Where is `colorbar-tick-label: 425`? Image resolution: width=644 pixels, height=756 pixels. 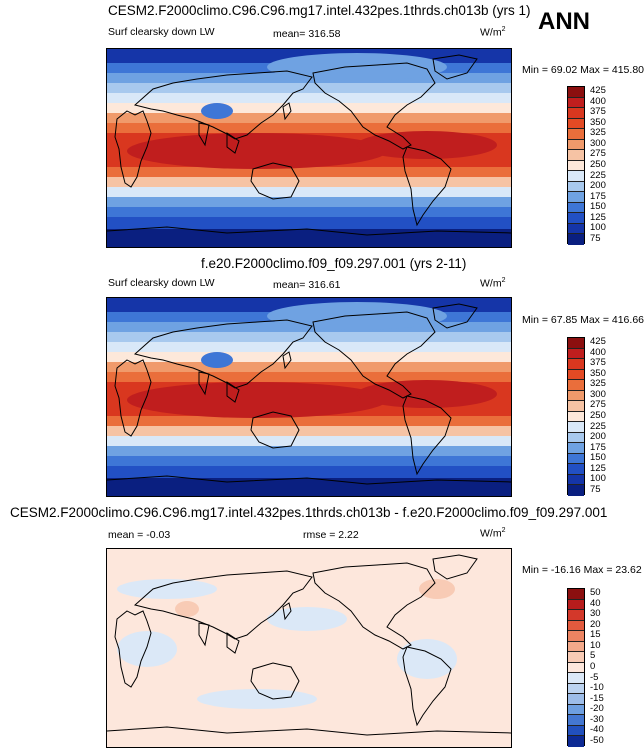 colorbar-tick-label: 425 is located at coordinates (598, 91).